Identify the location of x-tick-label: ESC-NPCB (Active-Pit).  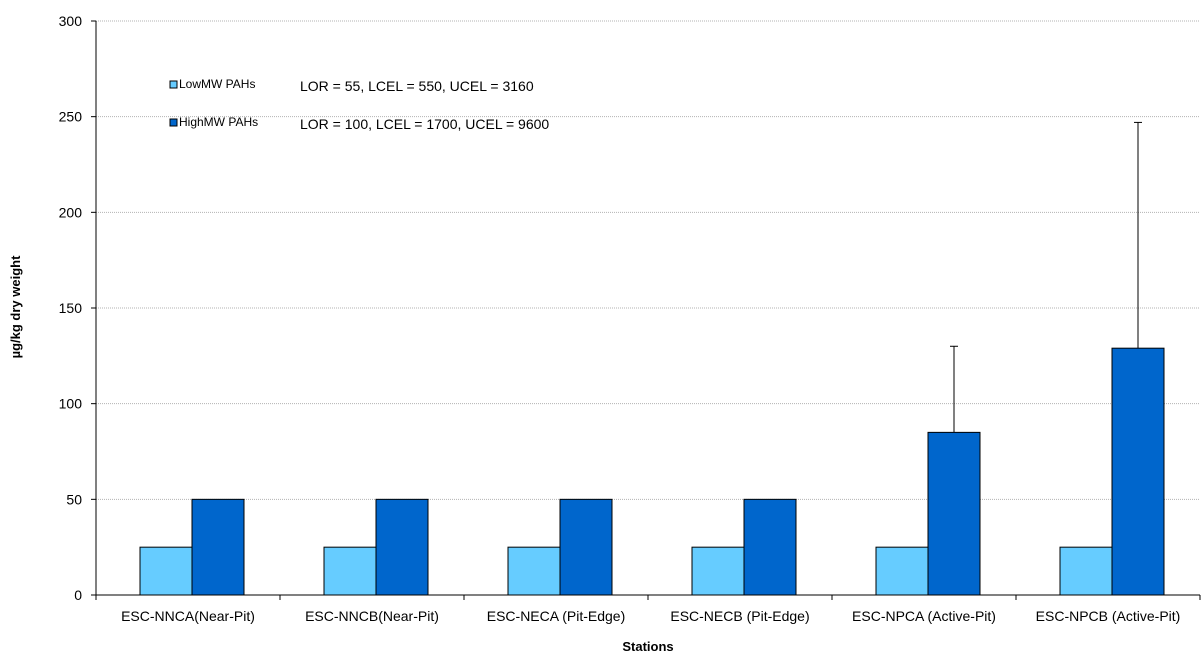
(1108, 616).